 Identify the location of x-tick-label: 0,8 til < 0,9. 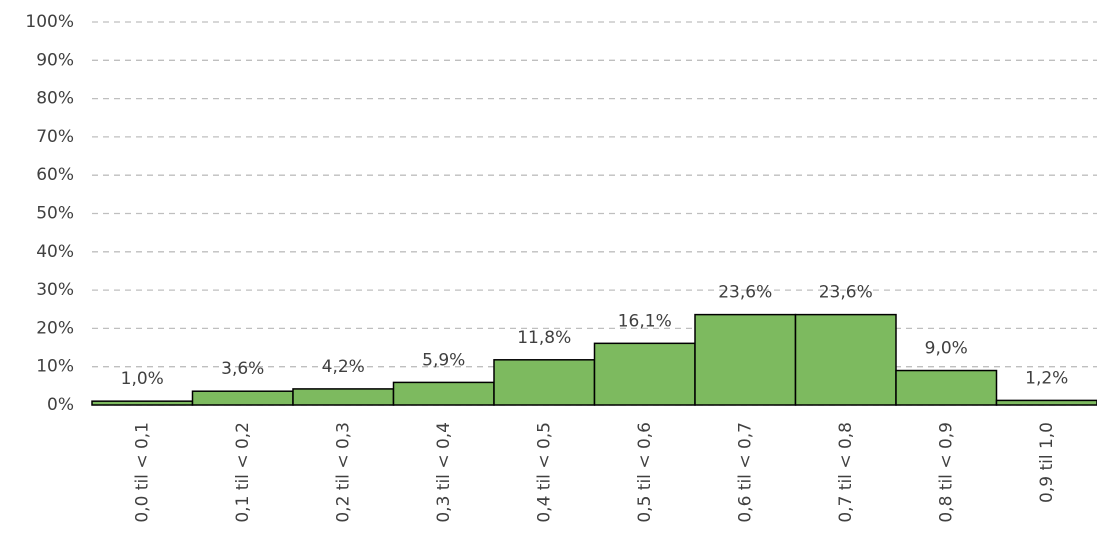
(946, 472).